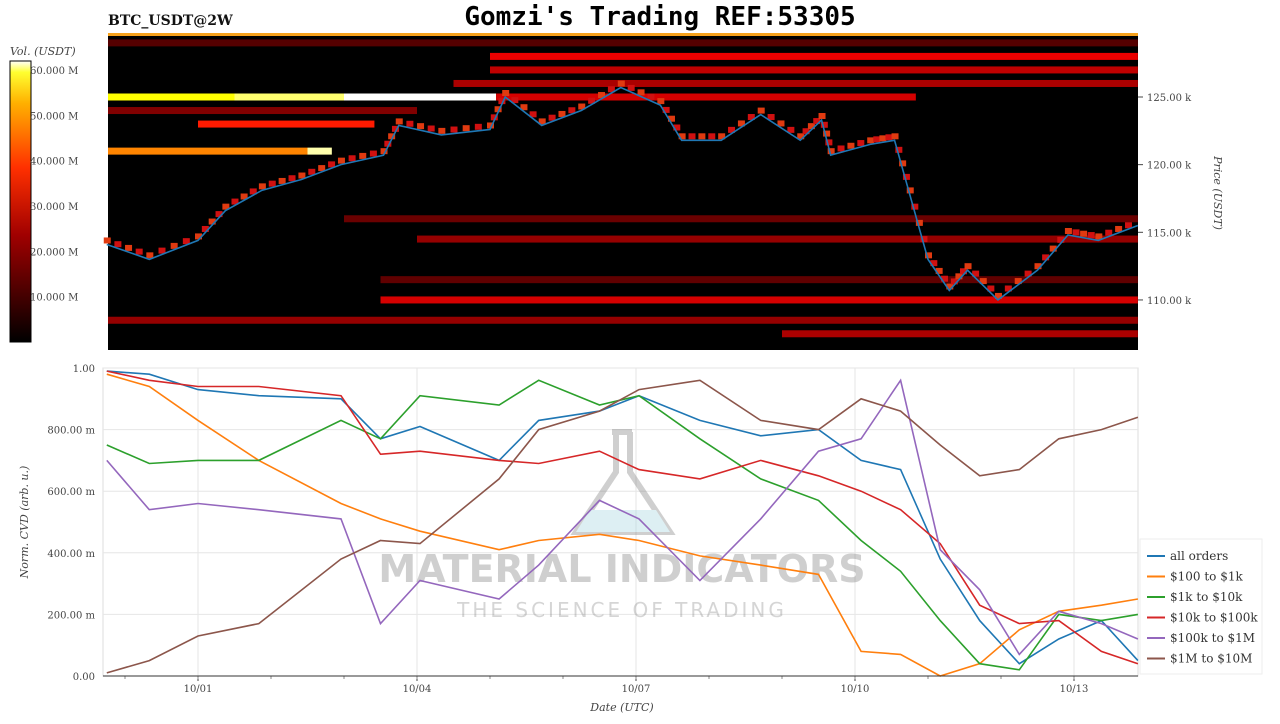 This screenshot has width=1280, height=724. What do you see at coordinates (621, 707) in the screenshot?
I see `cvd-x-label: Date (UTC)` at bounding box center [621, 707].